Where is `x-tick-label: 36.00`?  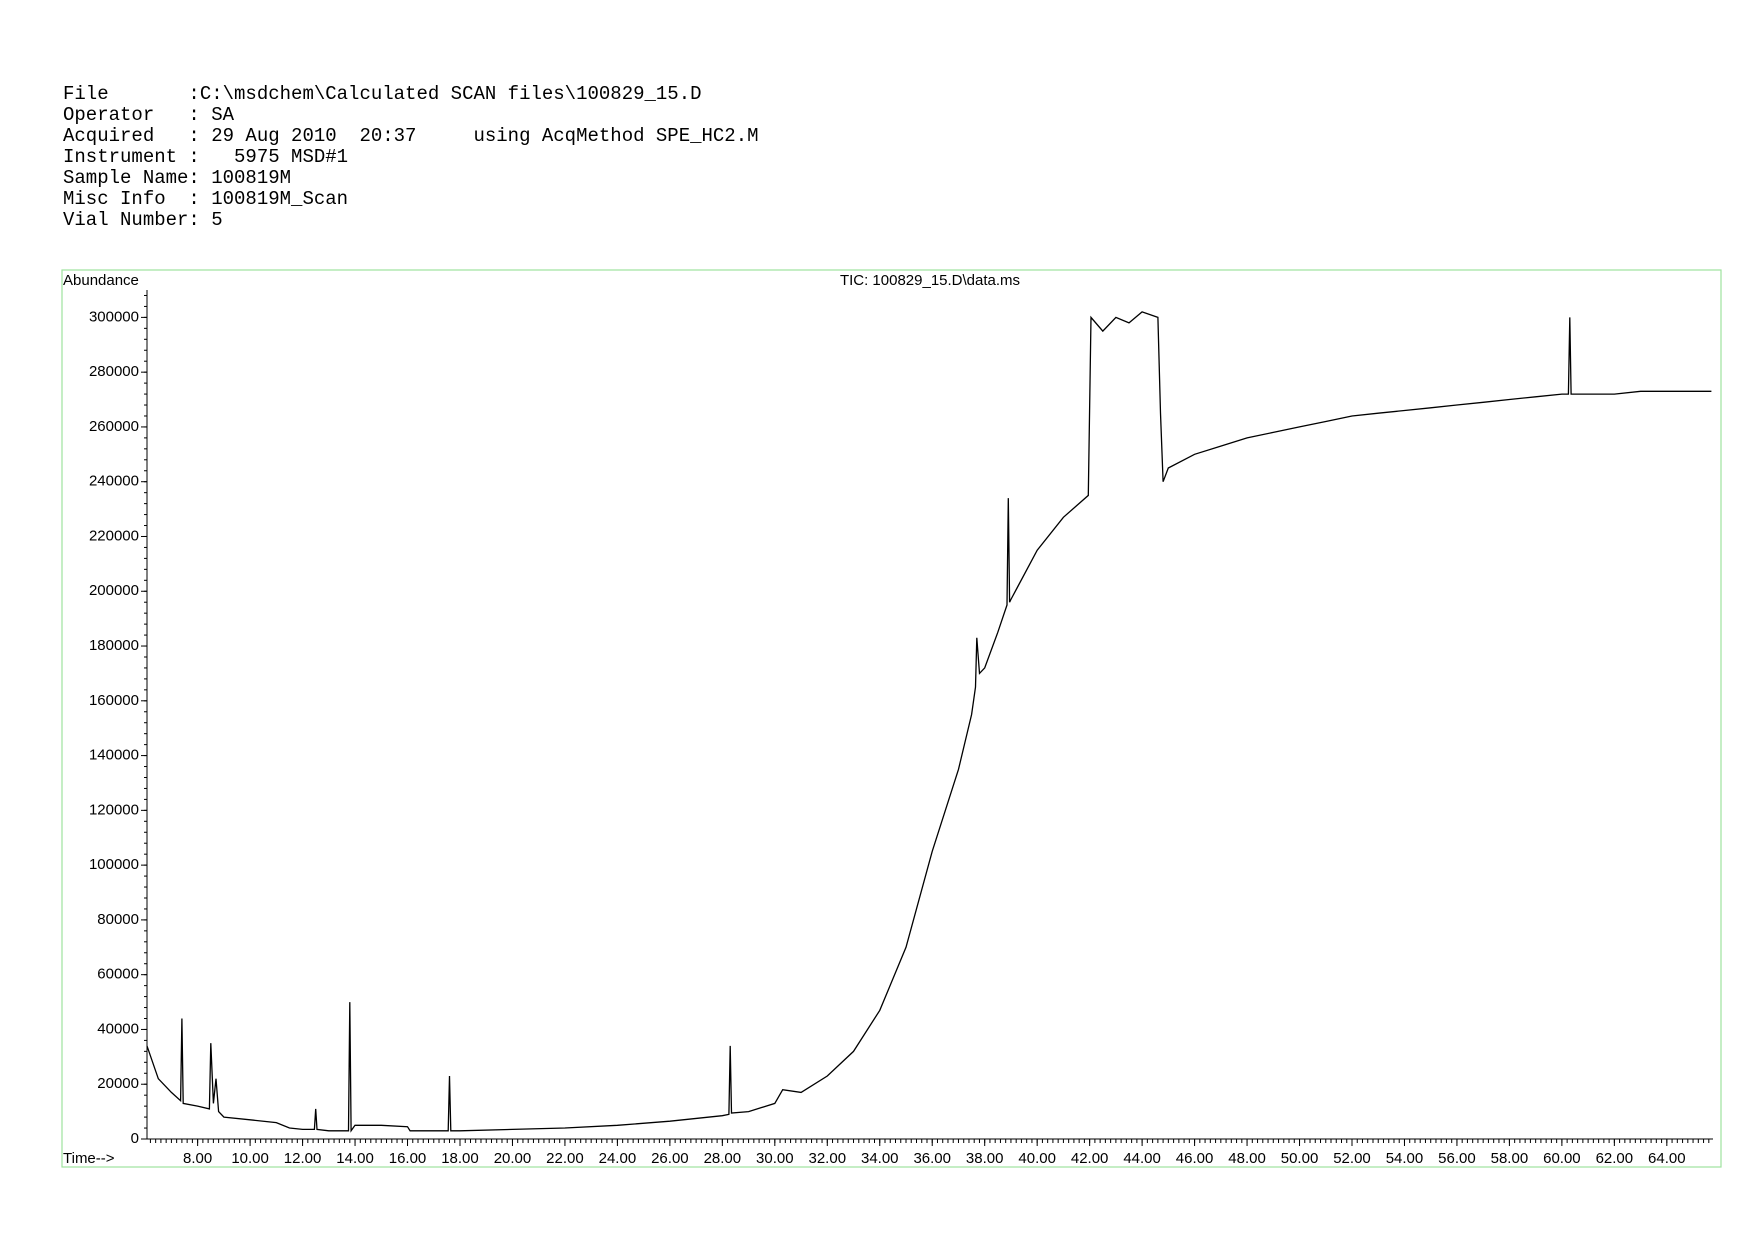
x-tick-label: 36.00 is located at coordinates (932, 1158).